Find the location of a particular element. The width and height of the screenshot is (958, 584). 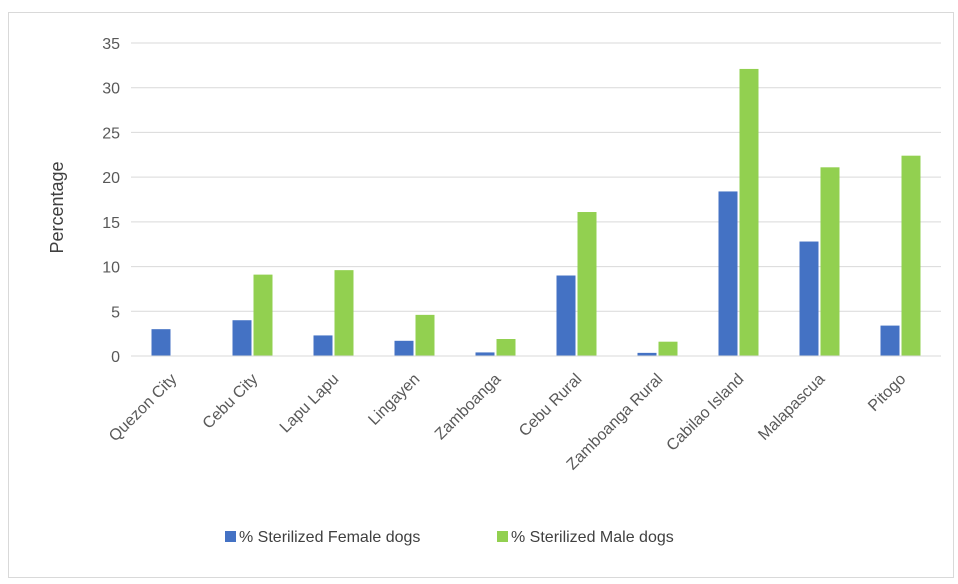

y-tick-label: 0 is located at coordinates (115, 357).